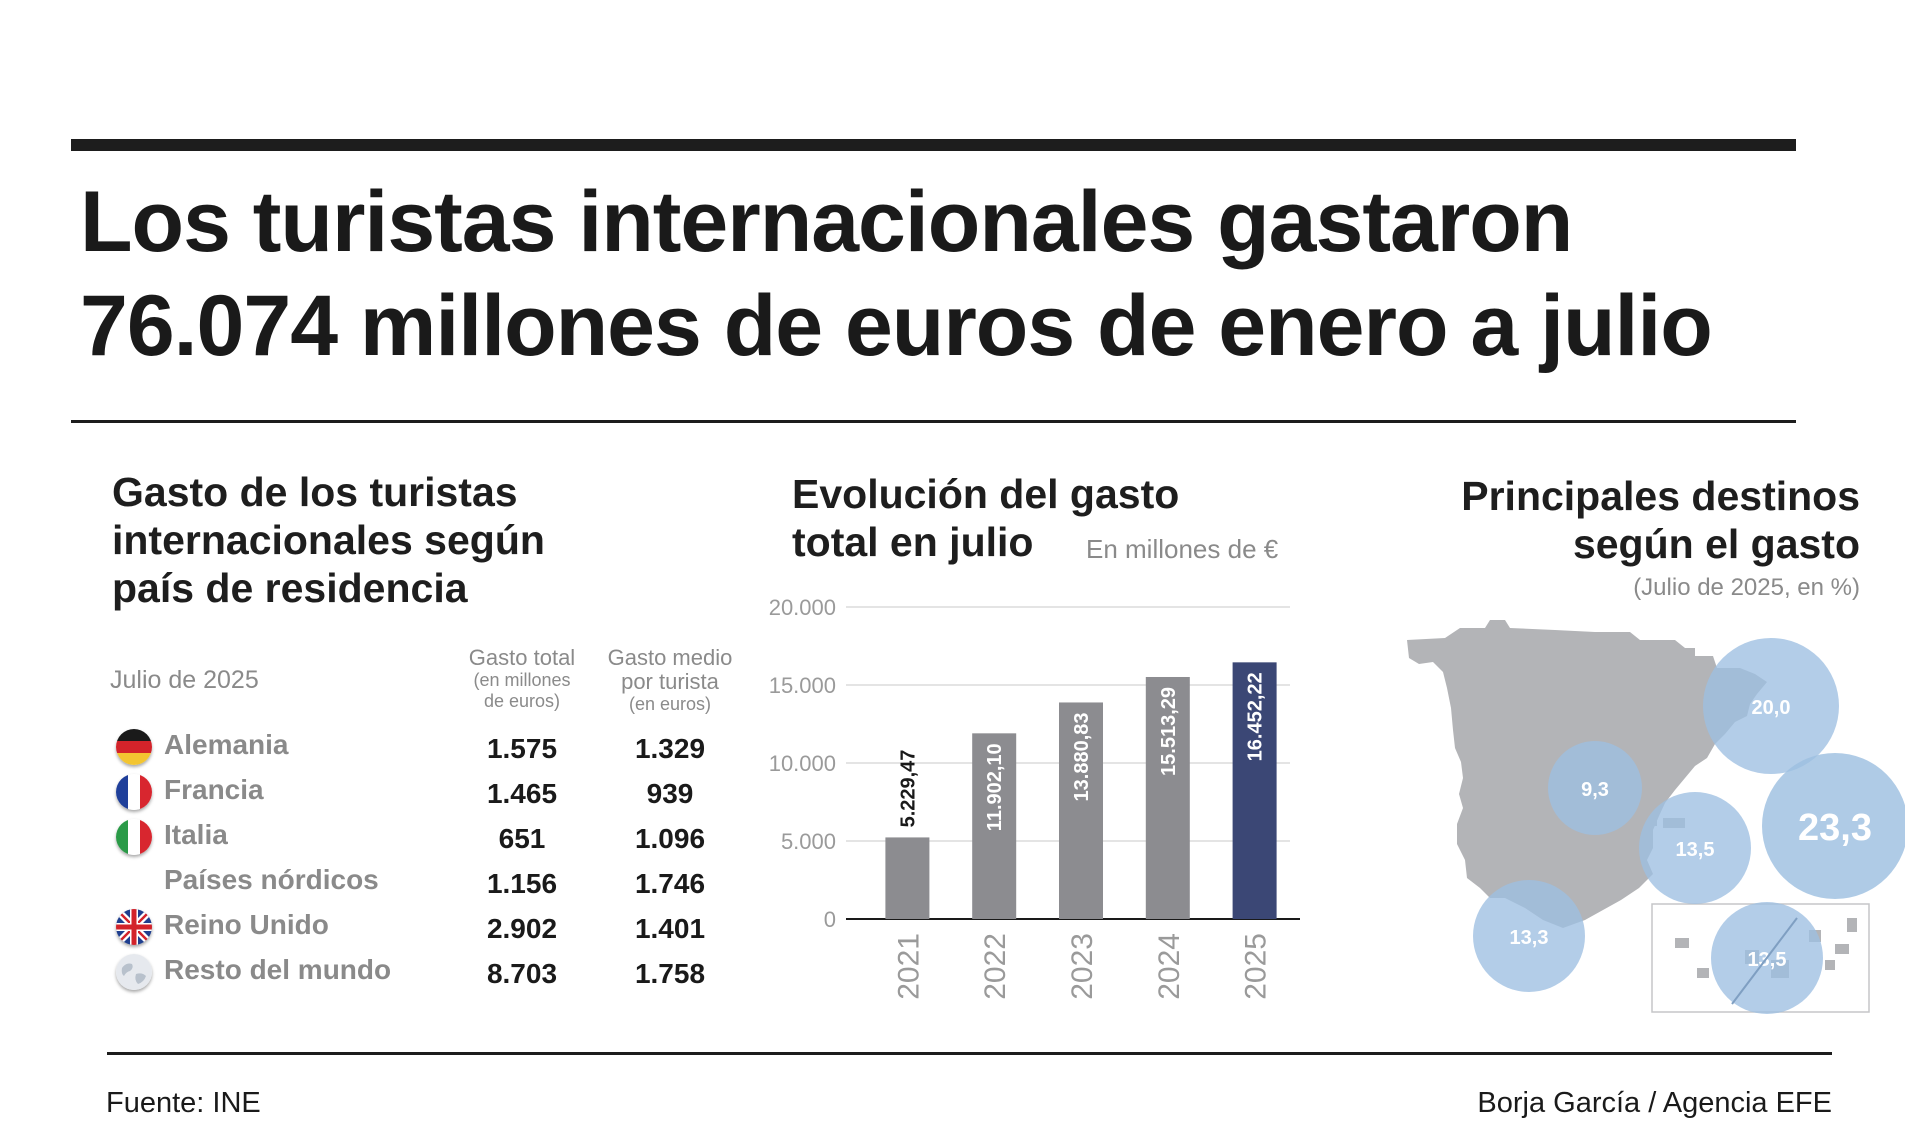 The width and height of the screenshot is (1920, 1136). Describe the element at coordinates (328, 540) in the screenshot. I see `table-title-line-2: internacionales según` at that location.